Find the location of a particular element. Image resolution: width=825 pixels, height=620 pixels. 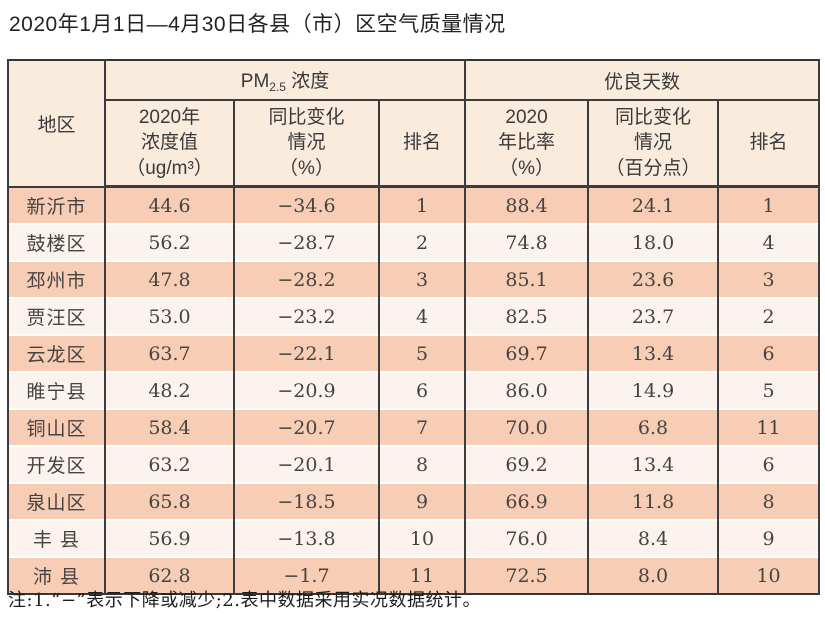

rate-change-cell: 8.0 is located at coordinates (653, 575).